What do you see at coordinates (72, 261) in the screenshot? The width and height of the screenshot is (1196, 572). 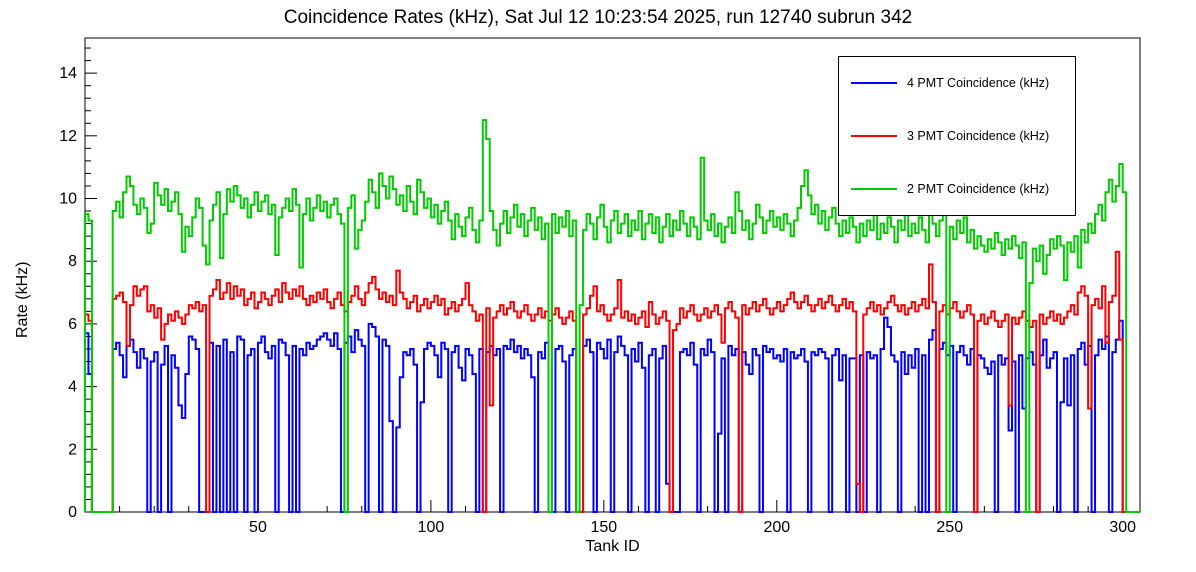 I see `y-tick-label: 8` at bounding box center [72, 261].